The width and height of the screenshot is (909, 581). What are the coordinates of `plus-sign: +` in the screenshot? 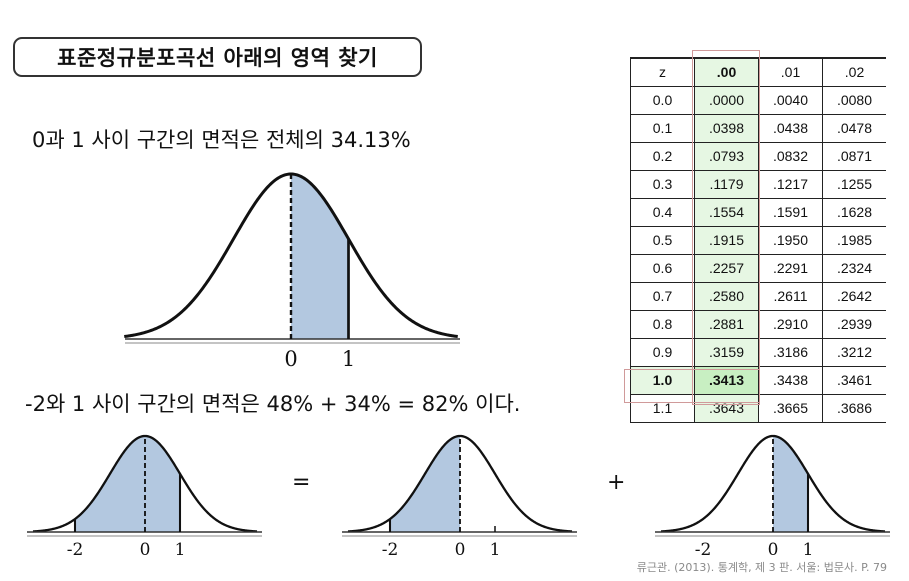 It's located at (616, 482).